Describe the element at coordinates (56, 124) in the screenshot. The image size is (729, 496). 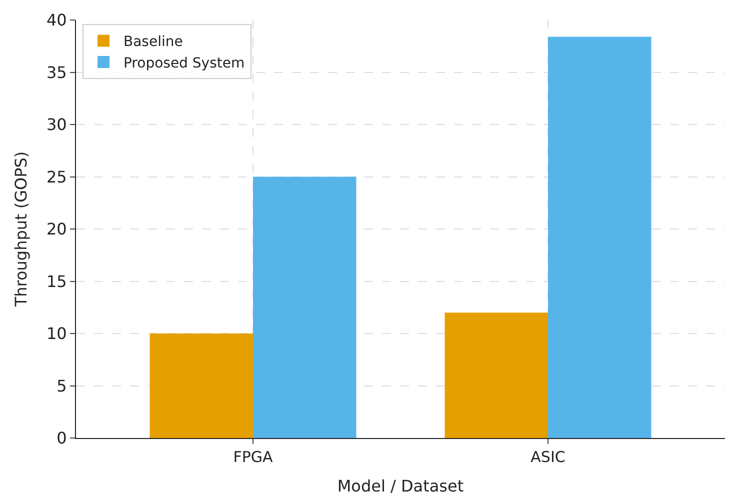
I see `y-tick-label: 30` at that location.